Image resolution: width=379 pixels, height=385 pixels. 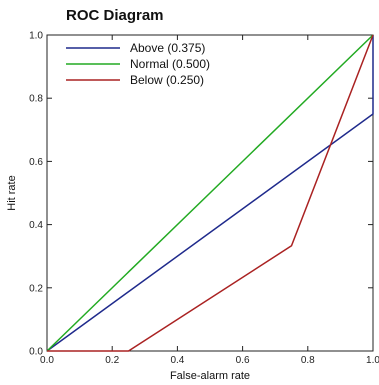 What do you see at coordinates (243, 360) in the screenshot?
I see `x-tick-label: 0.6` at bounding box center [243, 360].